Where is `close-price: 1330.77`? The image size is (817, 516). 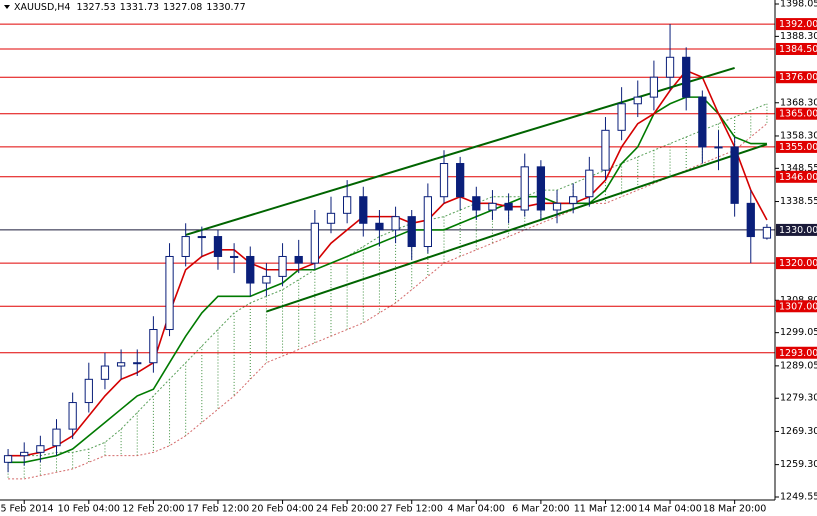 close-price: 1330.77 is located at coordinates (225, 7).